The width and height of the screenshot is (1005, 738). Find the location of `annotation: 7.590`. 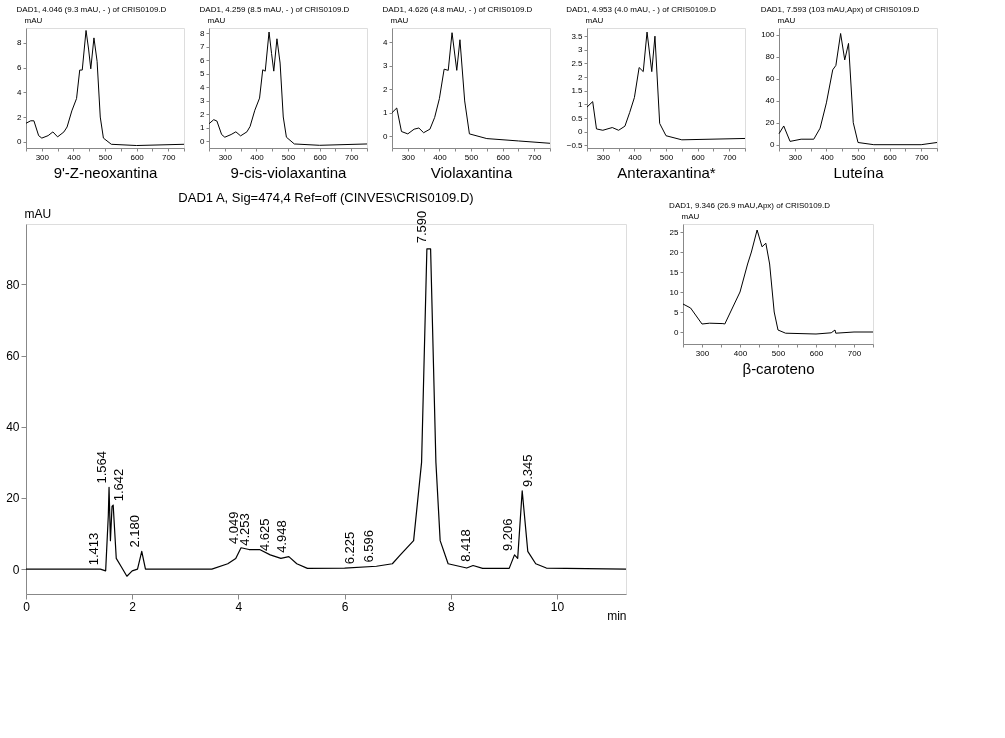

annotation: 7.590 is located at coordinates (422, 227).